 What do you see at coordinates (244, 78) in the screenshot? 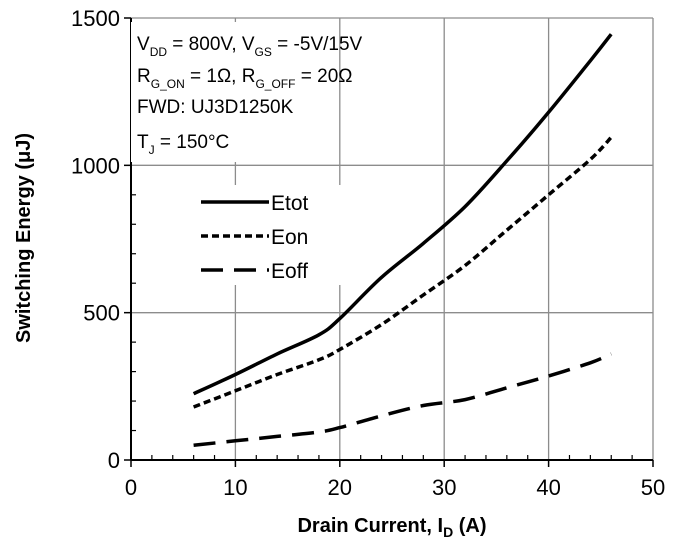
I see `annotation-rg: RG_ON = 1Ω, RG_OFF = 20Ω` at bounding box center [244, 78].